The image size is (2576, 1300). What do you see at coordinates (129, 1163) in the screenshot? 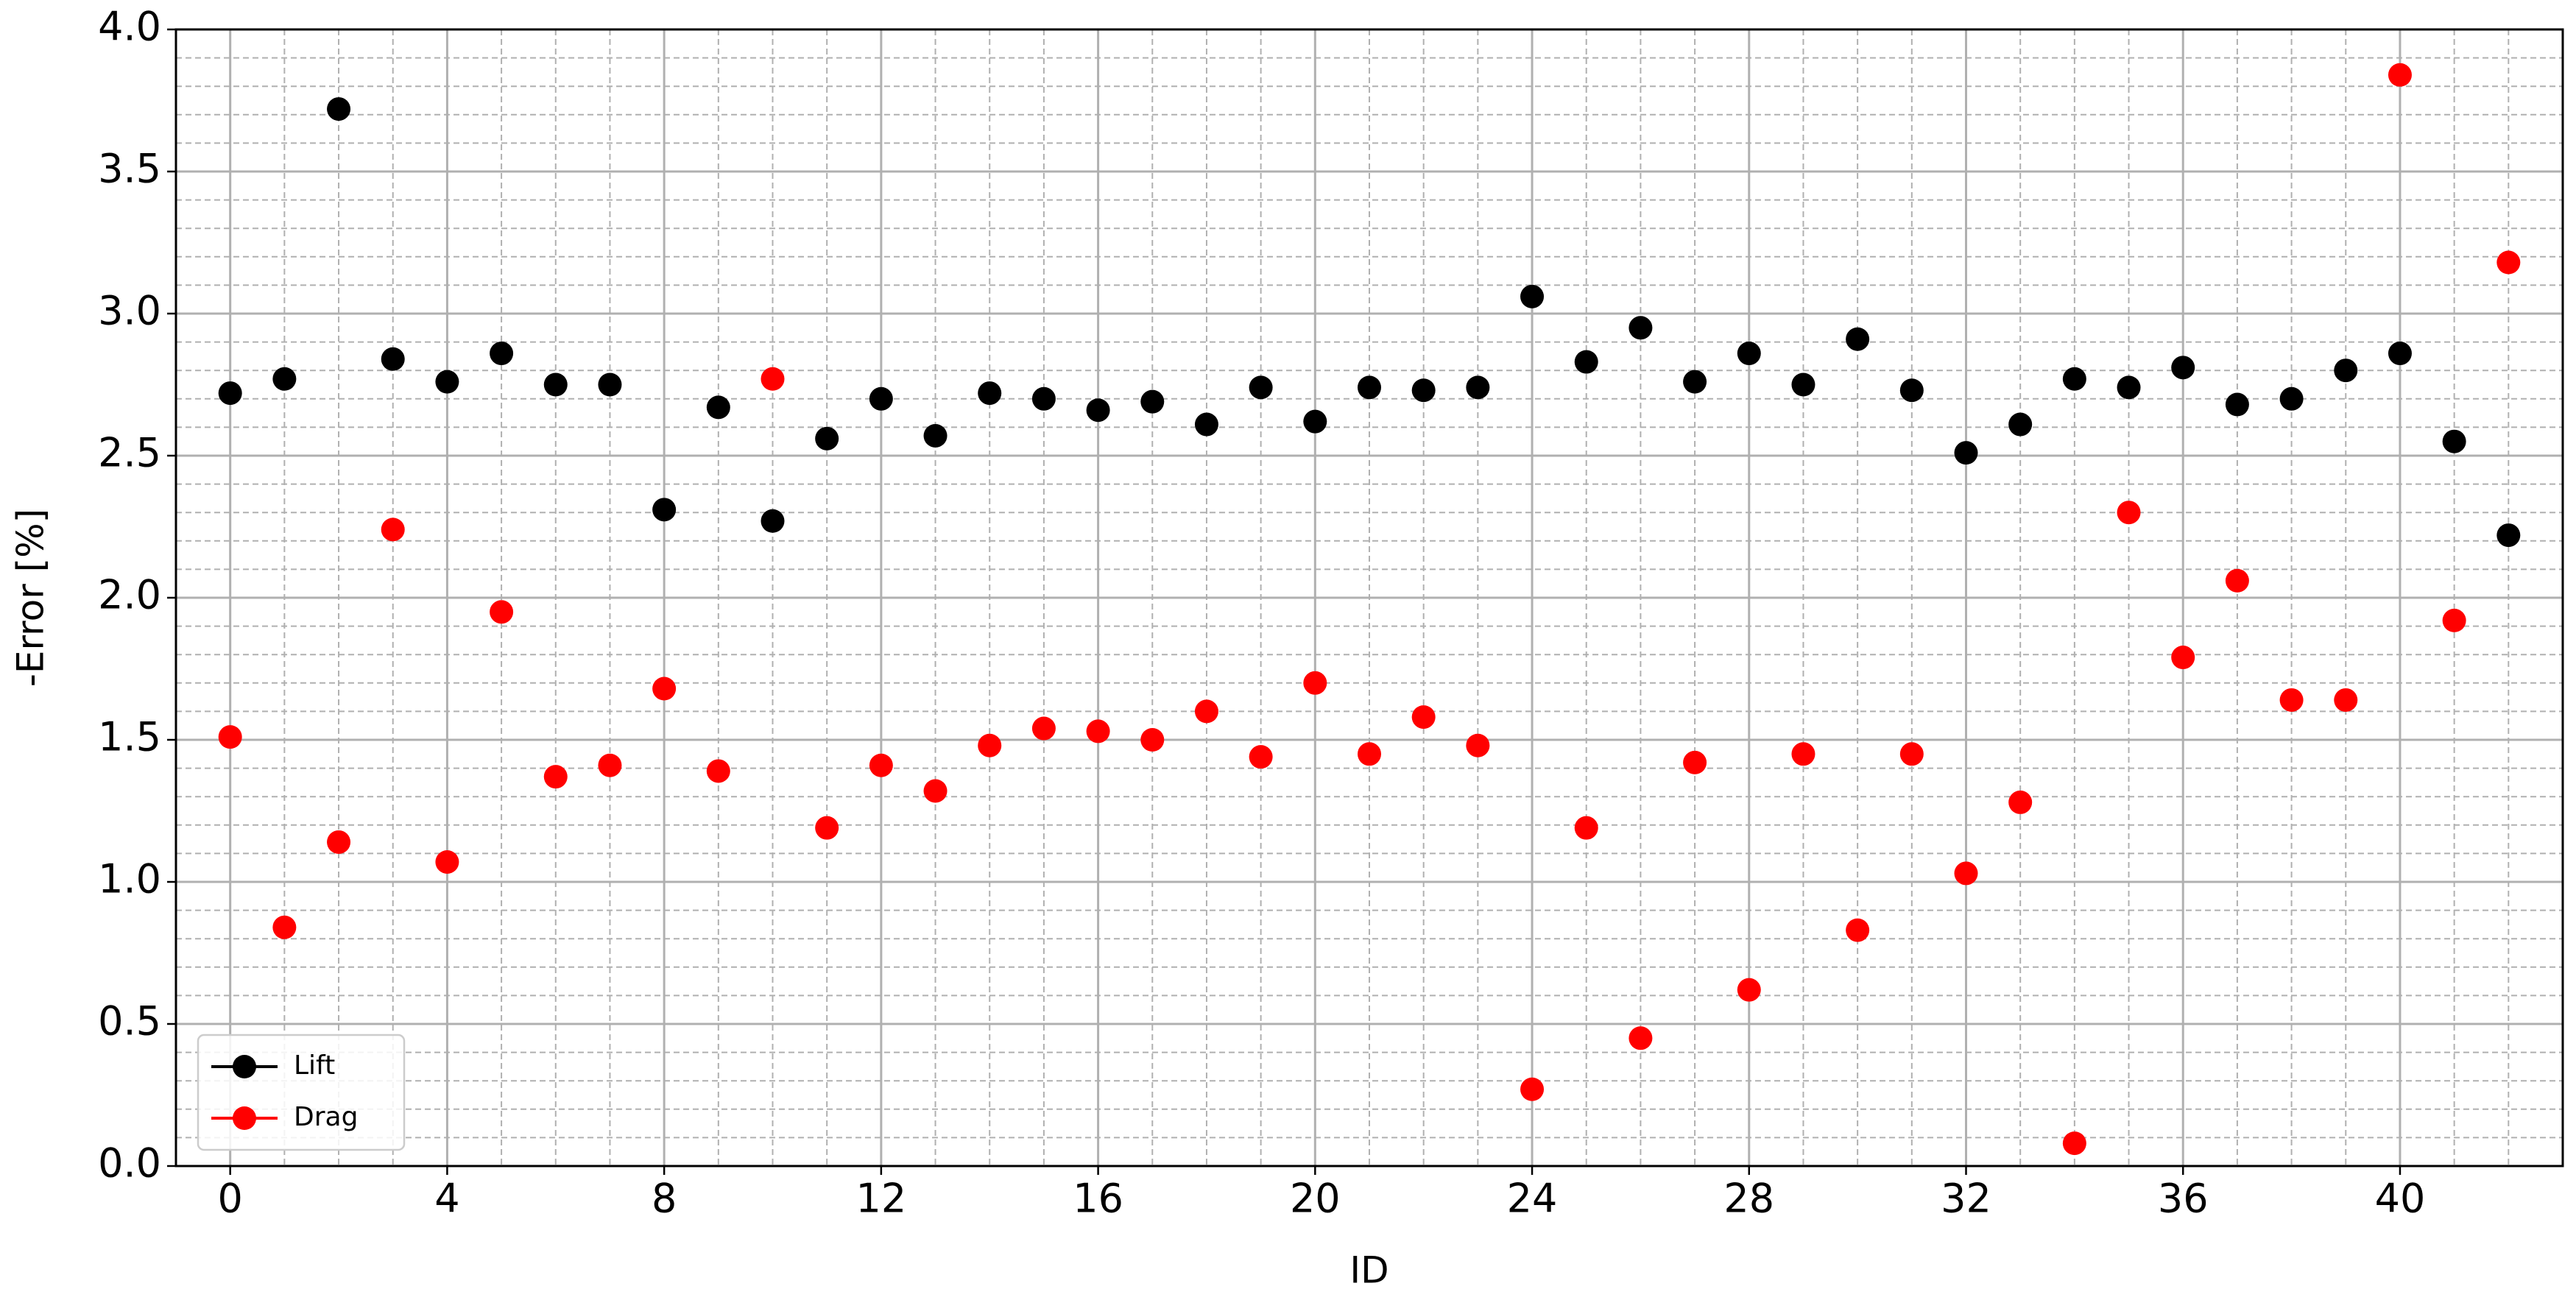
I see `y-tick-label: 0.0` at bounding box center [129, 1163].